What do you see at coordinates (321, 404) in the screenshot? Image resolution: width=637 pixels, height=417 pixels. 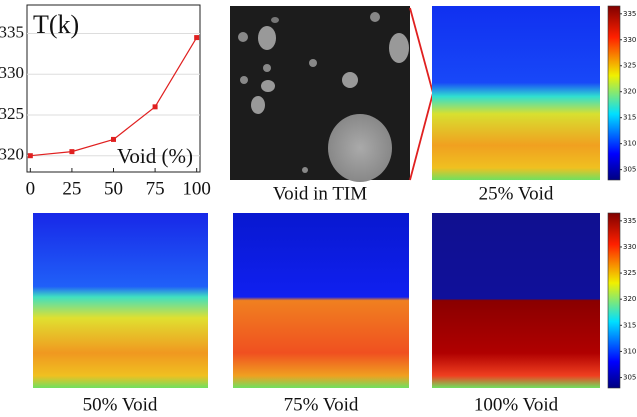 I see `caption: 75% Void` at bounding box center [321, 404].